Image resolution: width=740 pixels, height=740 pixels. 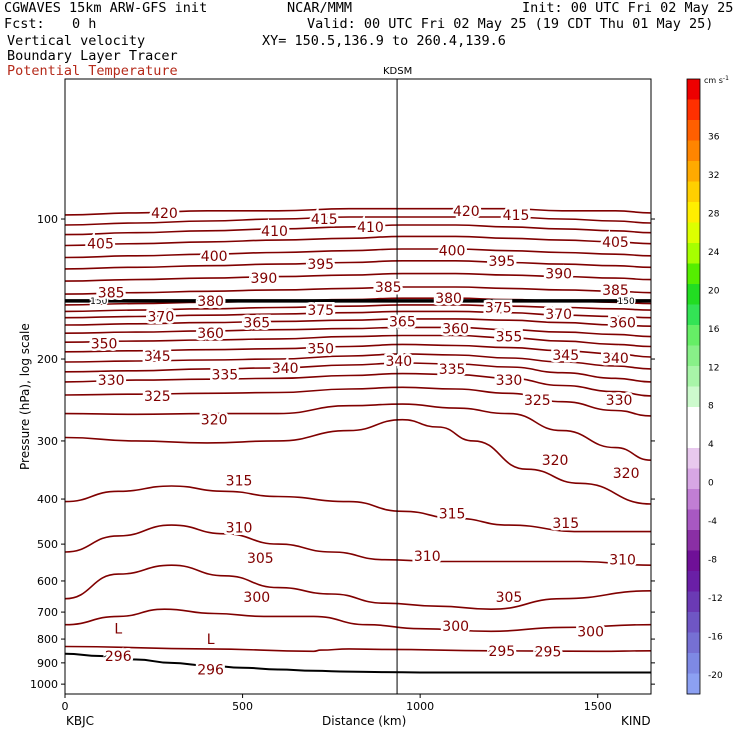 What do you see at coordinates (565, 524) in the screenshot?
I see `contour-label: 315` at bounding box center [565, 524].